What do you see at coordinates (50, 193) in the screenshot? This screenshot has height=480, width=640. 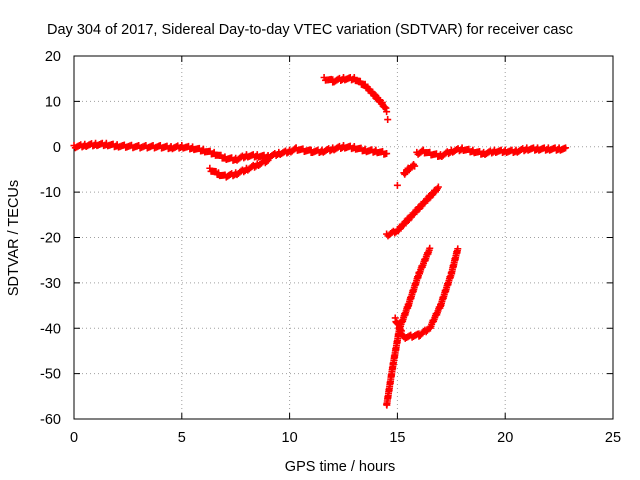 I see `y-tick-label: -10` at bounding box center [50, 193].